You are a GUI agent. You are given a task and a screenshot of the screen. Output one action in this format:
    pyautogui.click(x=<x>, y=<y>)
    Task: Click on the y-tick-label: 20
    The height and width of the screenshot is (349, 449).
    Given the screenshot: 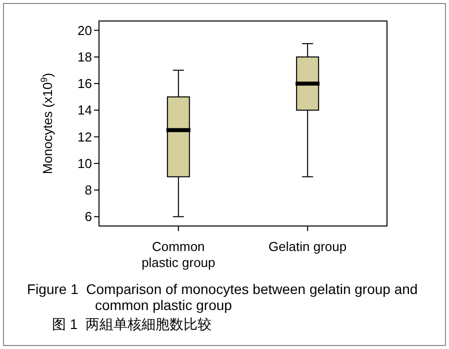 What is the action you would take?
    pyautogui.click(x=85, y=30)
    